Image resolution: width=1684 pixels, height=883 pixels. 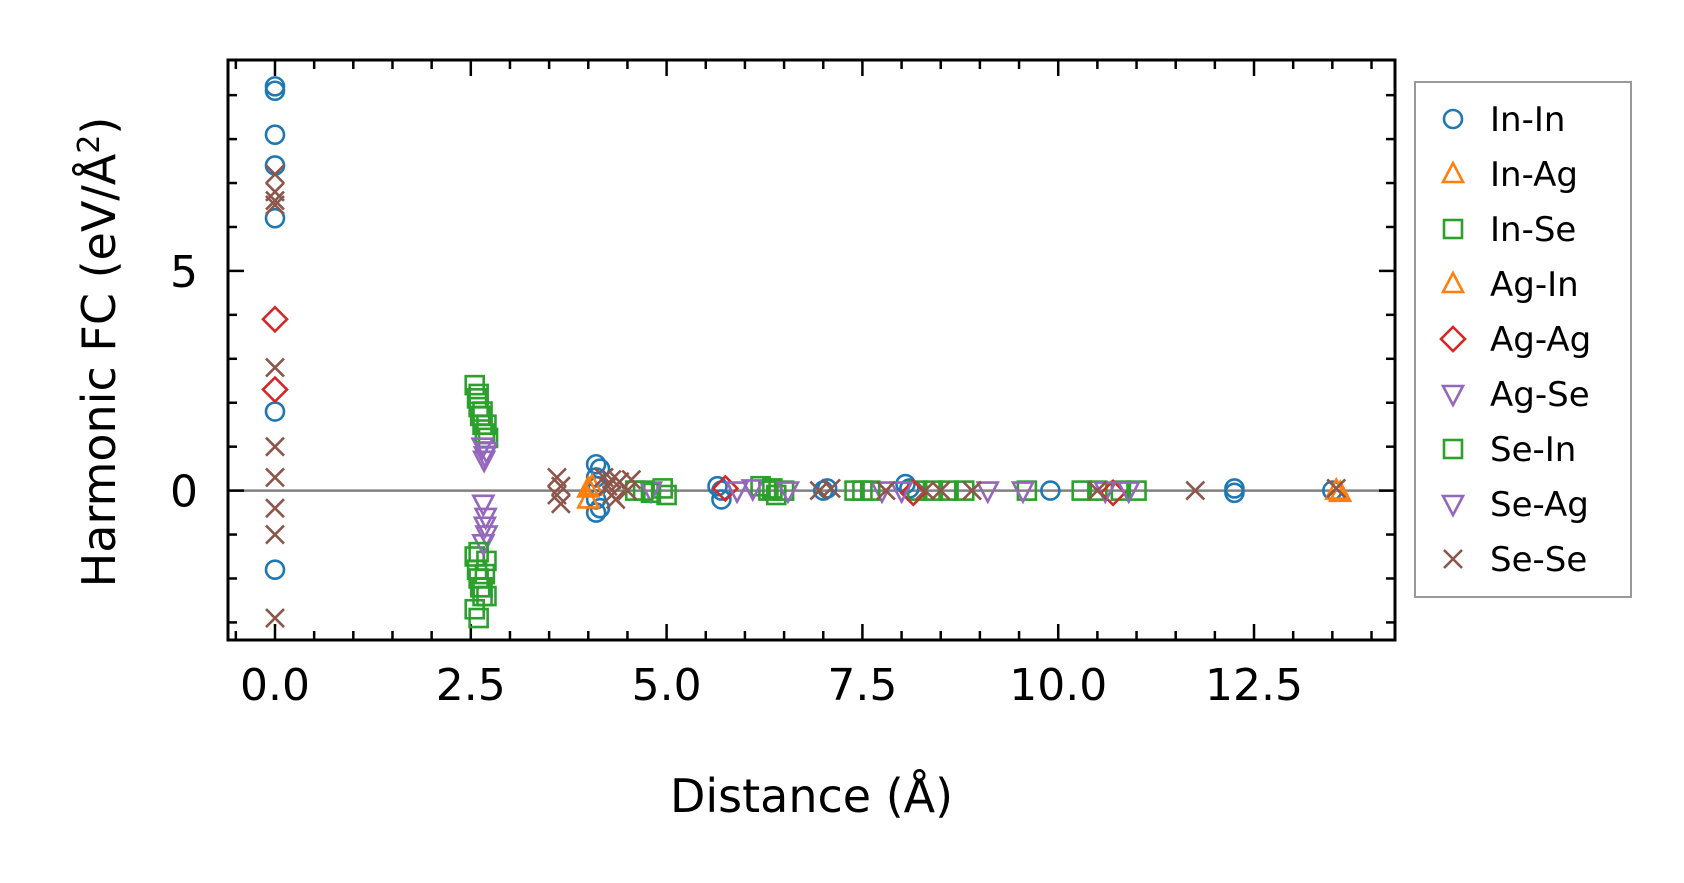 I want to click on legend-label: Se-In, so click(x=1533, y=450).